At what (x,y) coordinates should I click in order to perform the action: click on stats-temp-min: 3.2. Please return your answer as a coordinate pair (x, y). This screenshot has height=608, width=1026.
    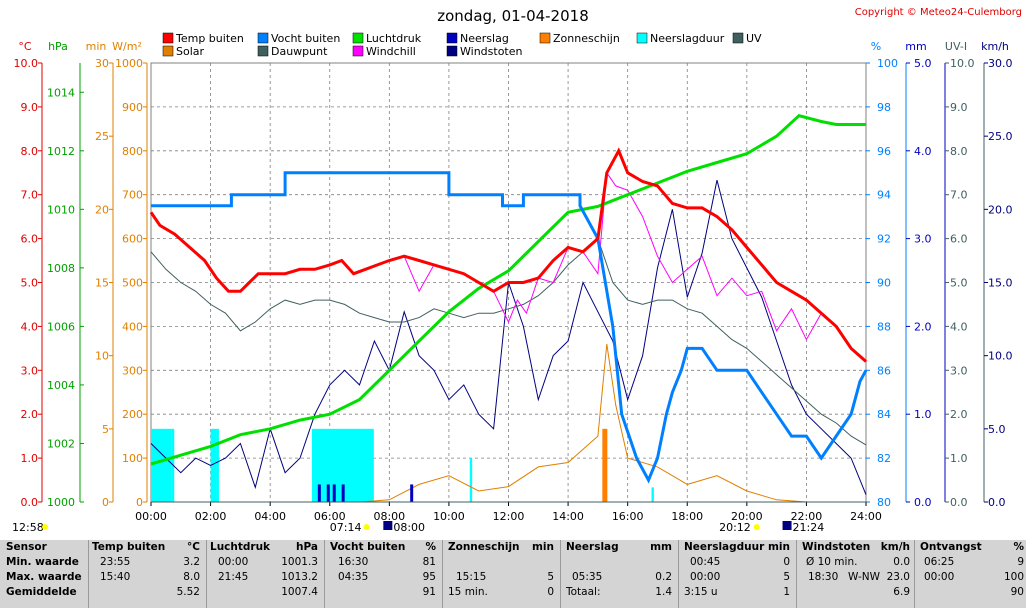
    Looking at the image, I should click on (191, 562).